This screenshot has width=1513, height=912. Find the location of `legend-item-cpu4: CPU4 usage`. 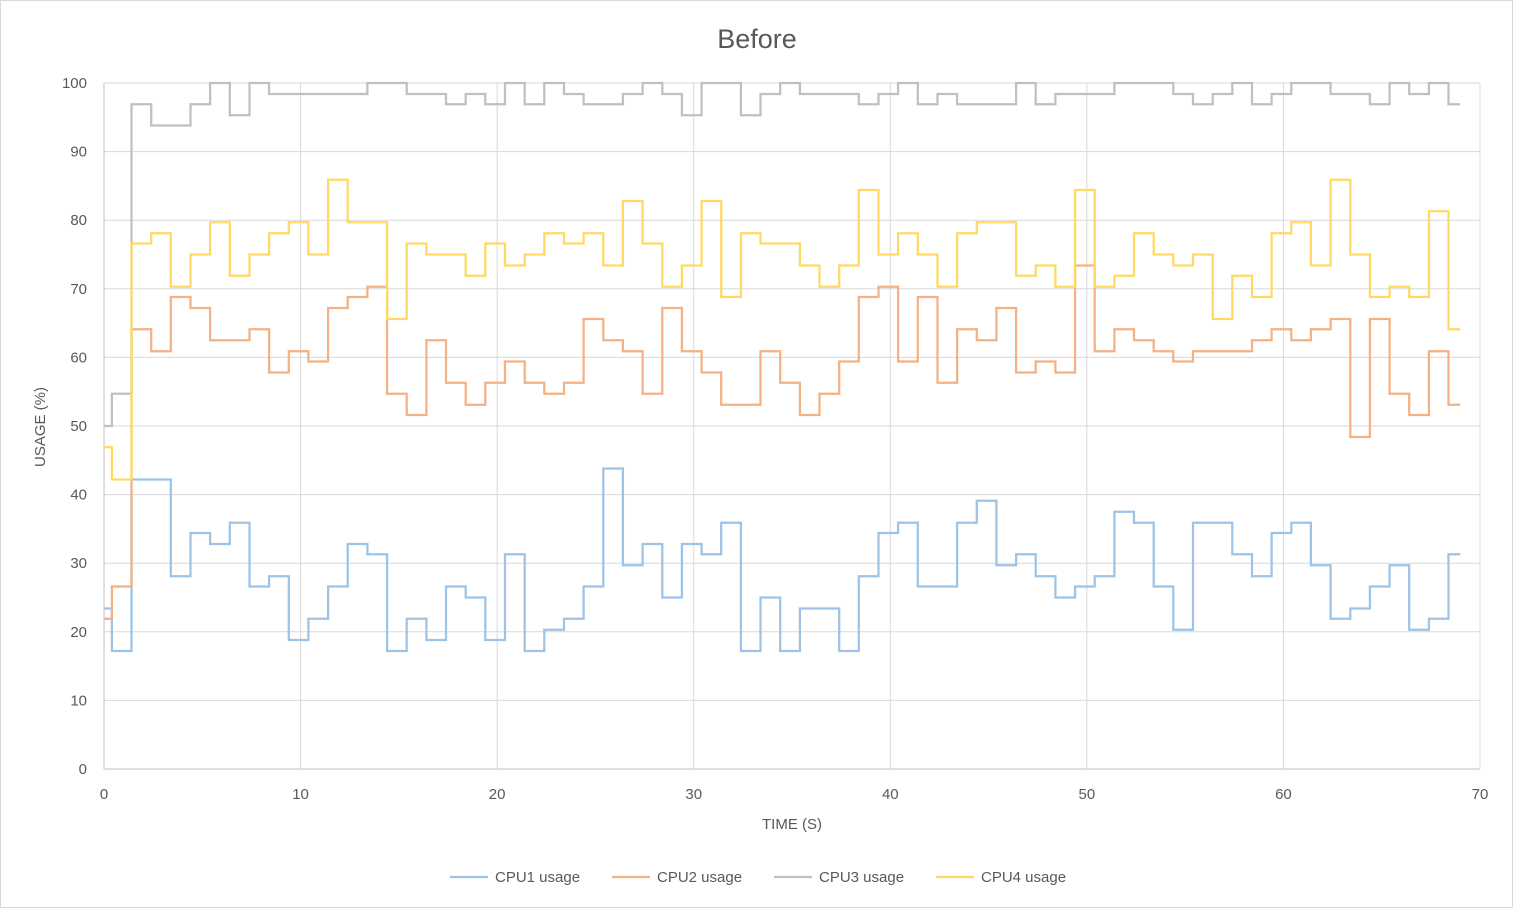

legend-item-cpu4: CPU4 usage is located at coordinates (1001, 877).